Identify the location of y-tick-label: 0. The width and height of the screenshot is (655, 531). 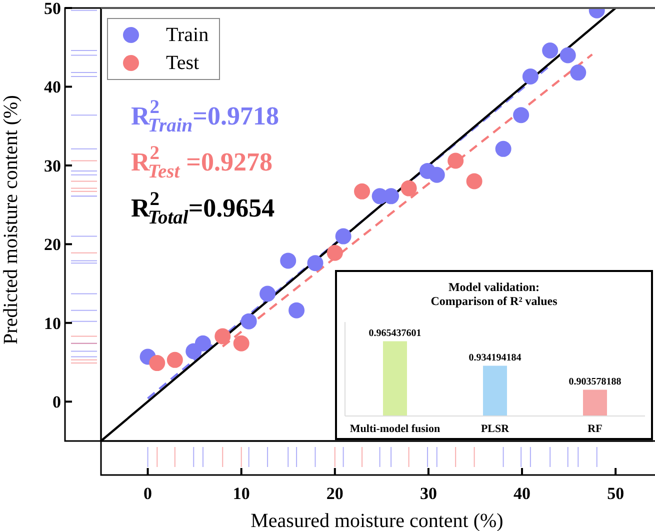
(56, 402).